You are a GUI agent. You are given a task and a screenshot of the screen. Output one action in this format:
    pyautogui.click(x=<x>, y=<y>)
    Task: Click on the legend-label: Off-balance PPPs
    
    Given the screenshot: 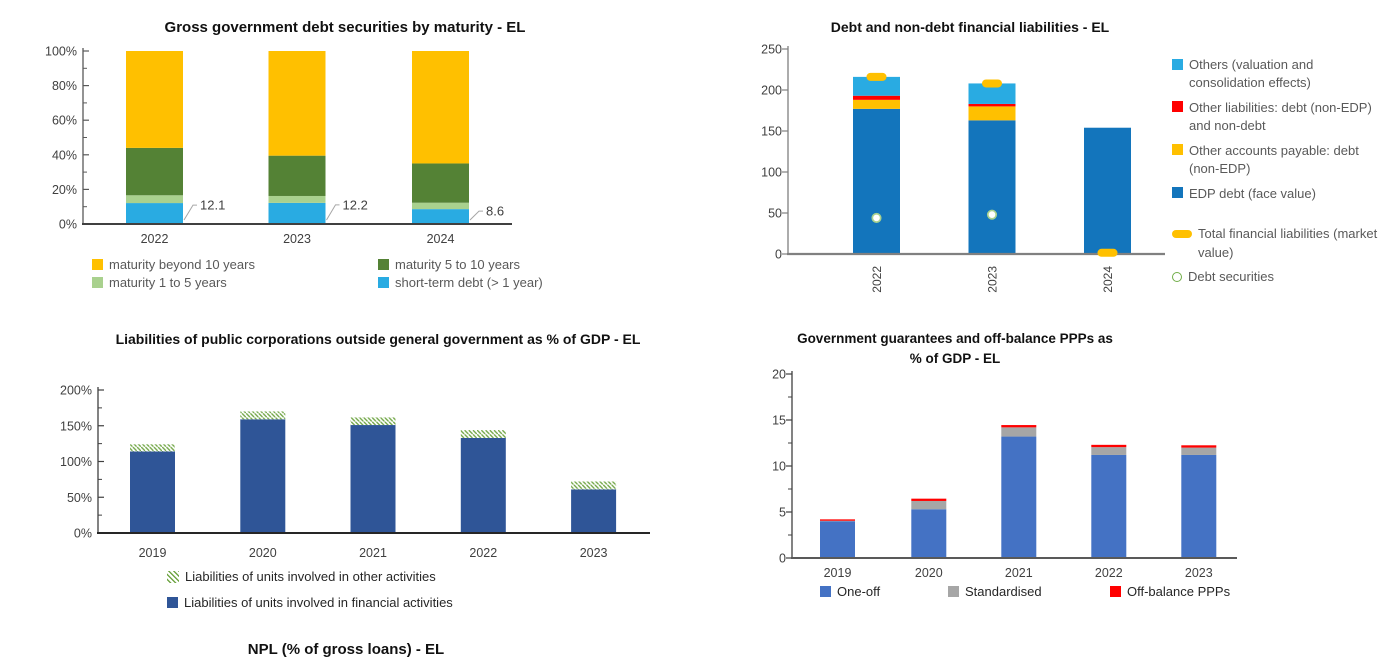 What is the action you would take?
    pyautogui.click(x=1179, y=591)
    